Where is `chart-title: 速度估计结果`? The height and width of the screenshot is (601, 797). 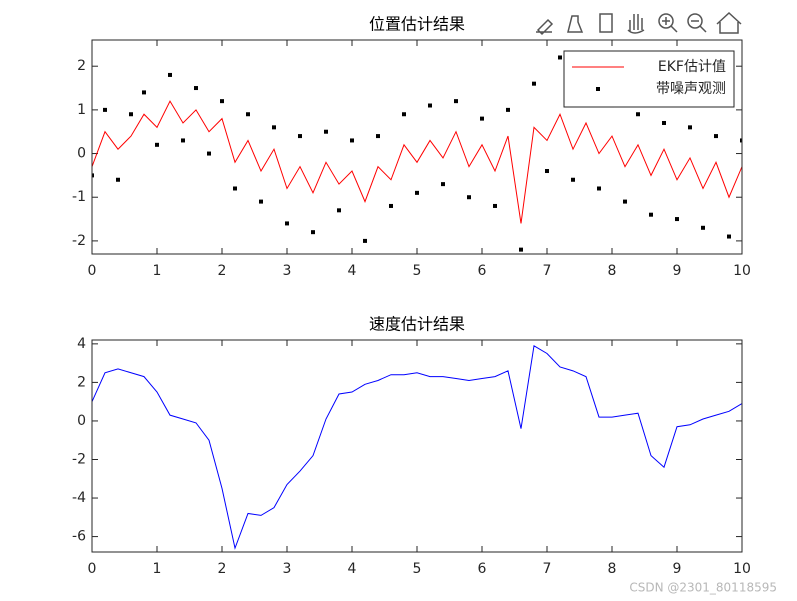
chart-title: 速度估计结果 is located at coordinates (417, 324).